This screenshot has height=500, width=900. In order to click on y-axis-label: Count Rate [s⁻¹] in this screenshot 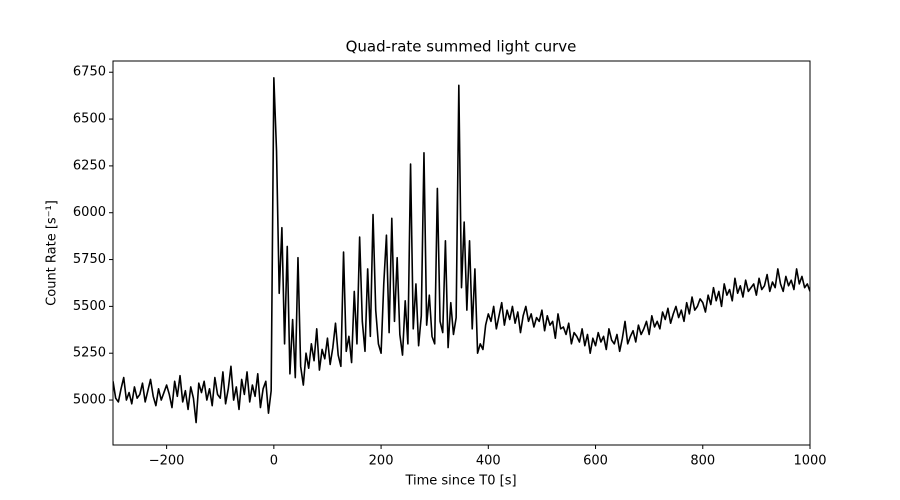, I will do `click(52, 253)`.